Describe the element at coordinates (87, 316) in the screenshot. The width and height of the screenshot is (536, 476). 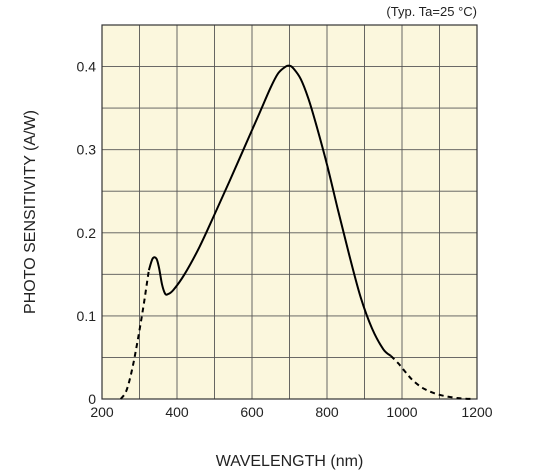
I see `y-tick-label: 0.1` at that location.